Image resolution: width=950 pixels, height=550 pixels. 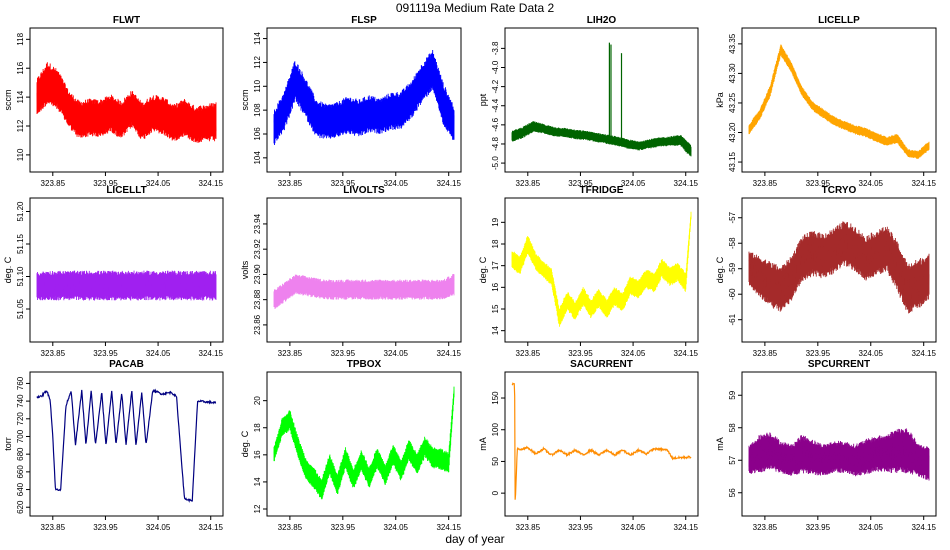 What do you see at coordinates (720, 100) in the screenshot?
I see `y-axis-label: kPa` at bounding box center [720, 100].